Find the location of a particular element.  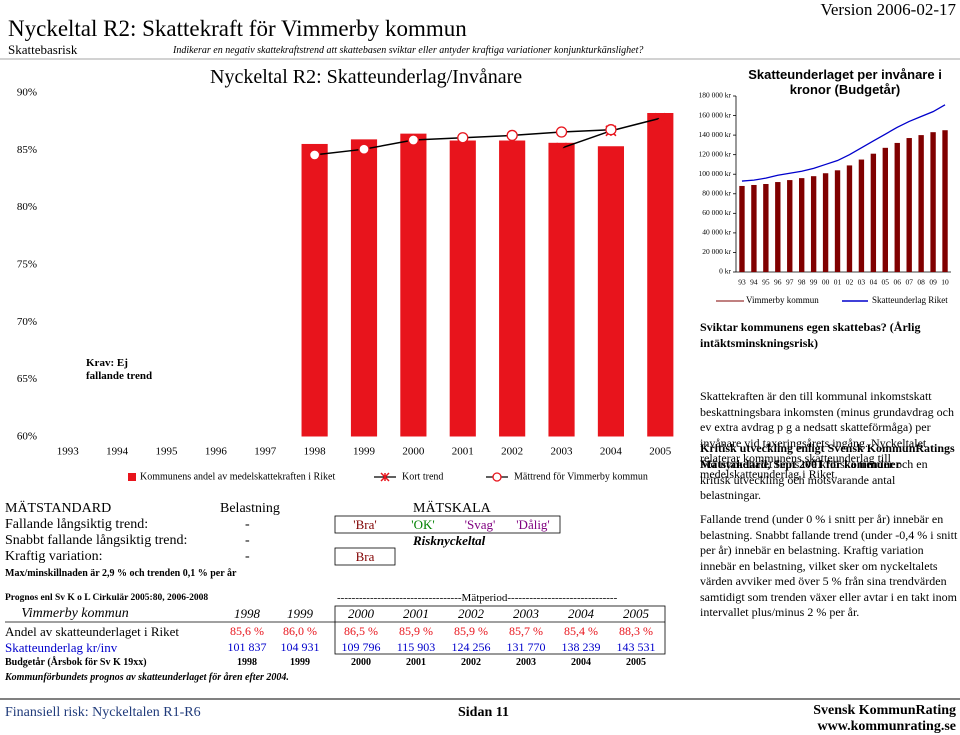

scale-step: 'OK' is located at coordinates (423, 524).